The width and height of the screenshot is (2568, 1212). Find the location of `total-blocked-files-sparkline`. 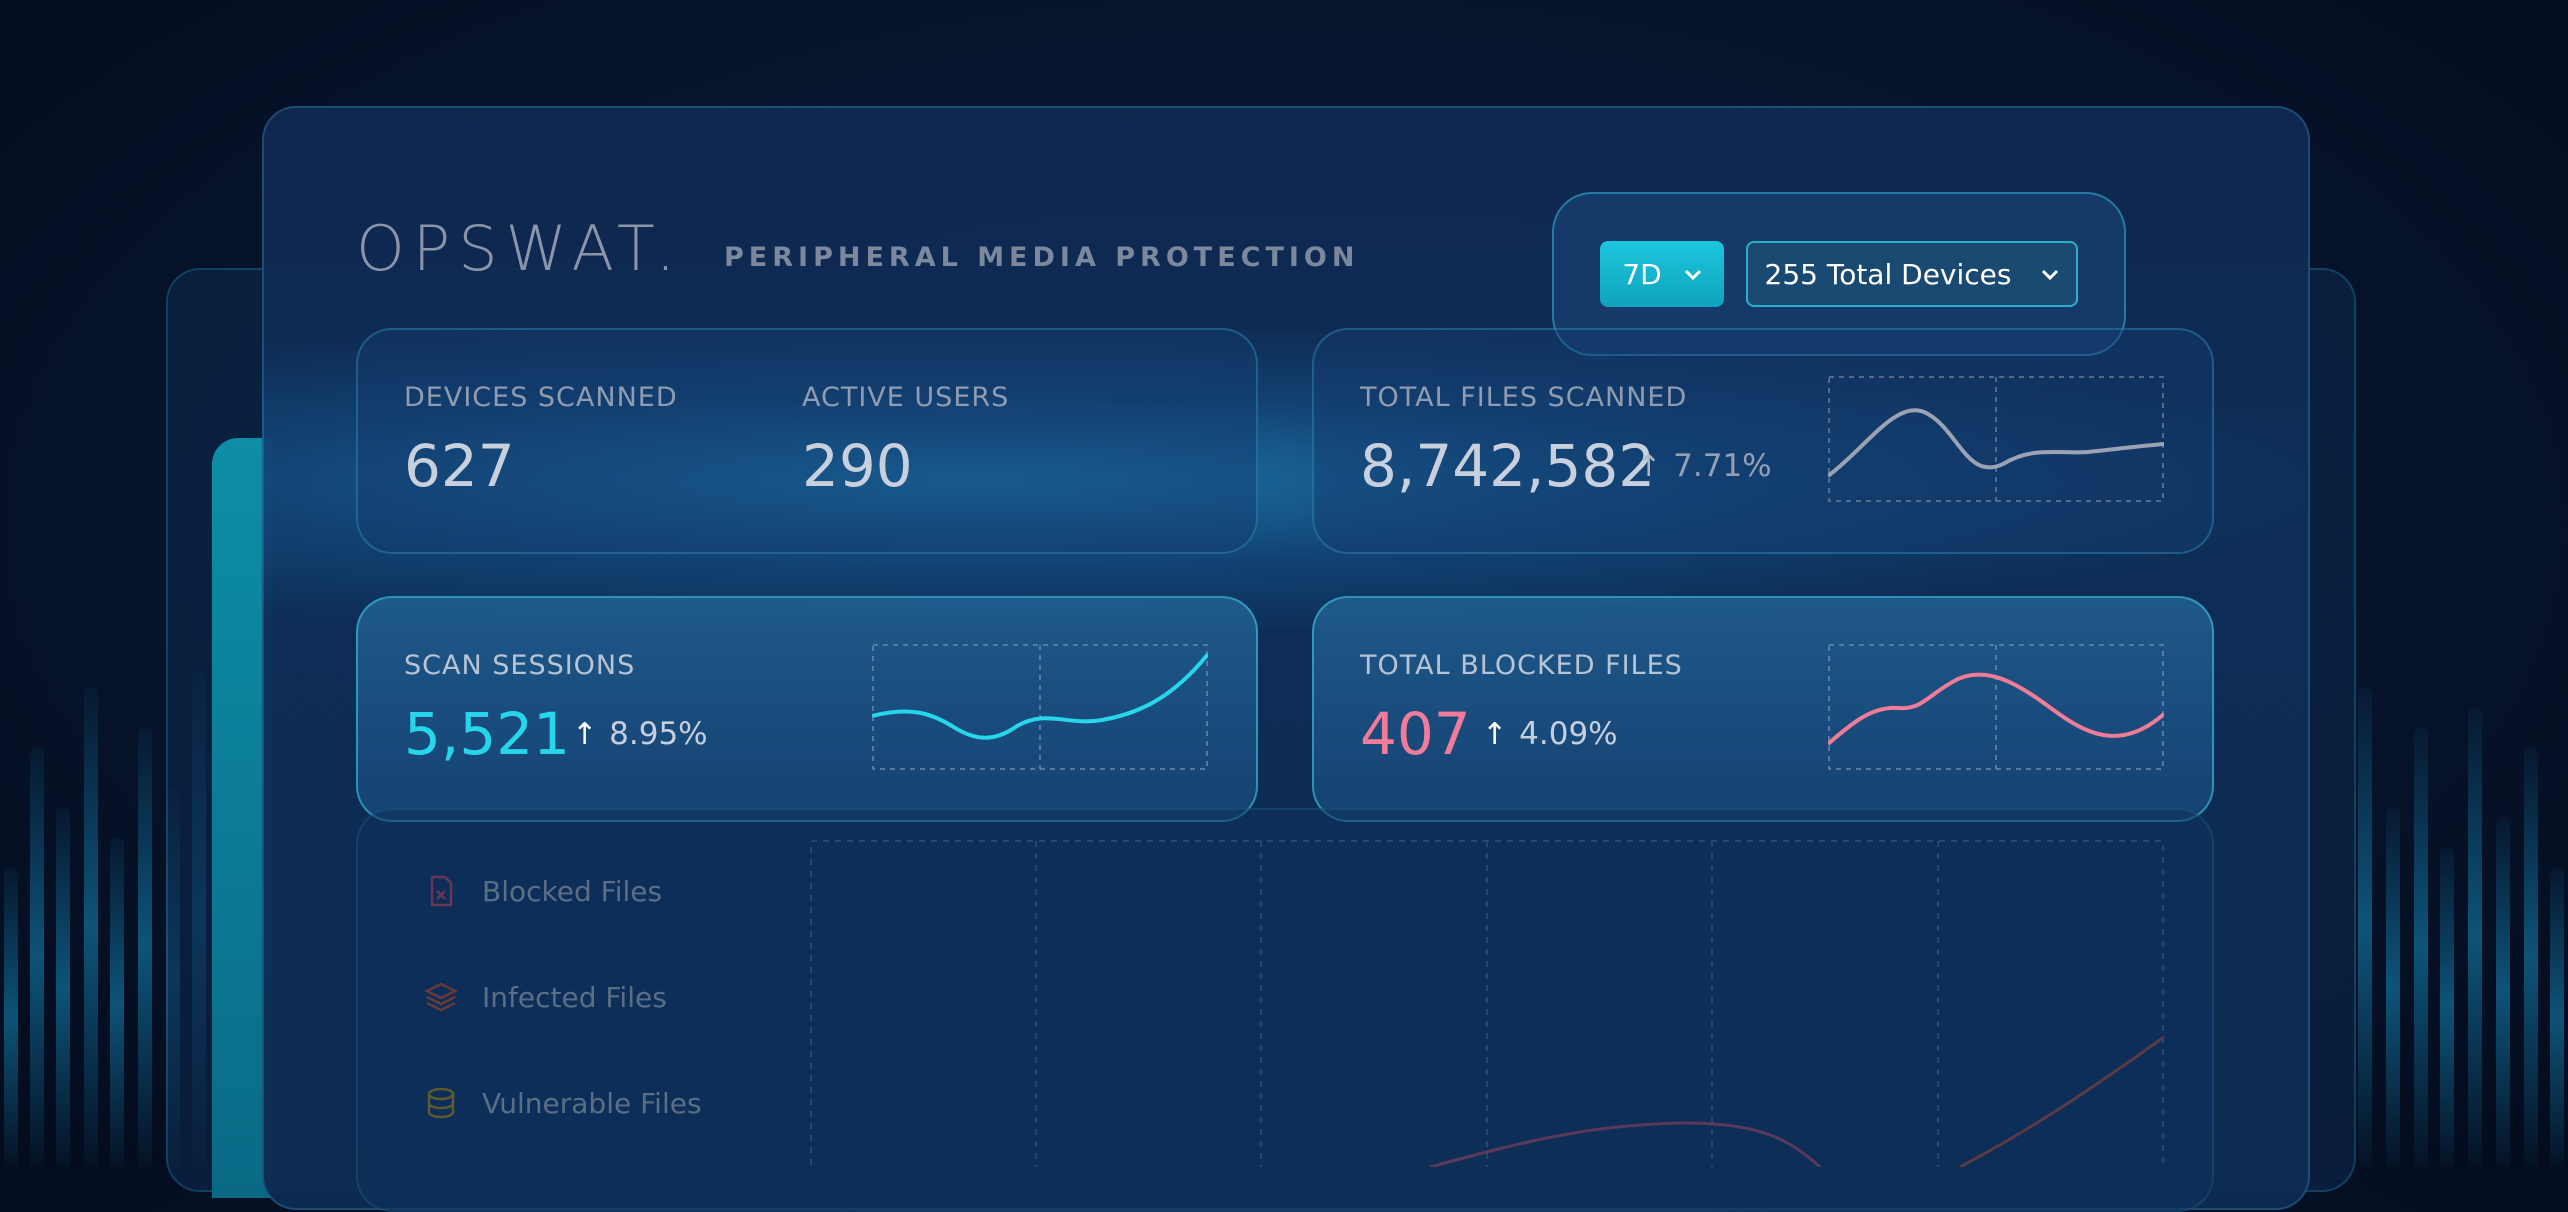

total-blocked-files-sparkline is located at coordinates (1996, 707).